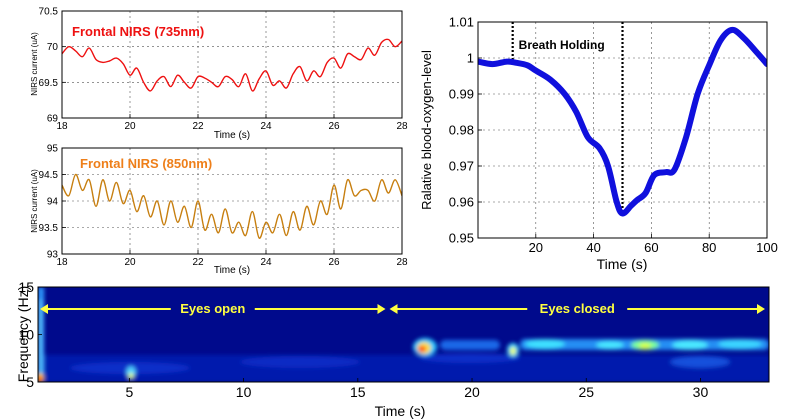  What do you see at coordinates (461, 238) in the screenshot?
I see `y-tick-label: 0.95` at bounding box center [461, 238].